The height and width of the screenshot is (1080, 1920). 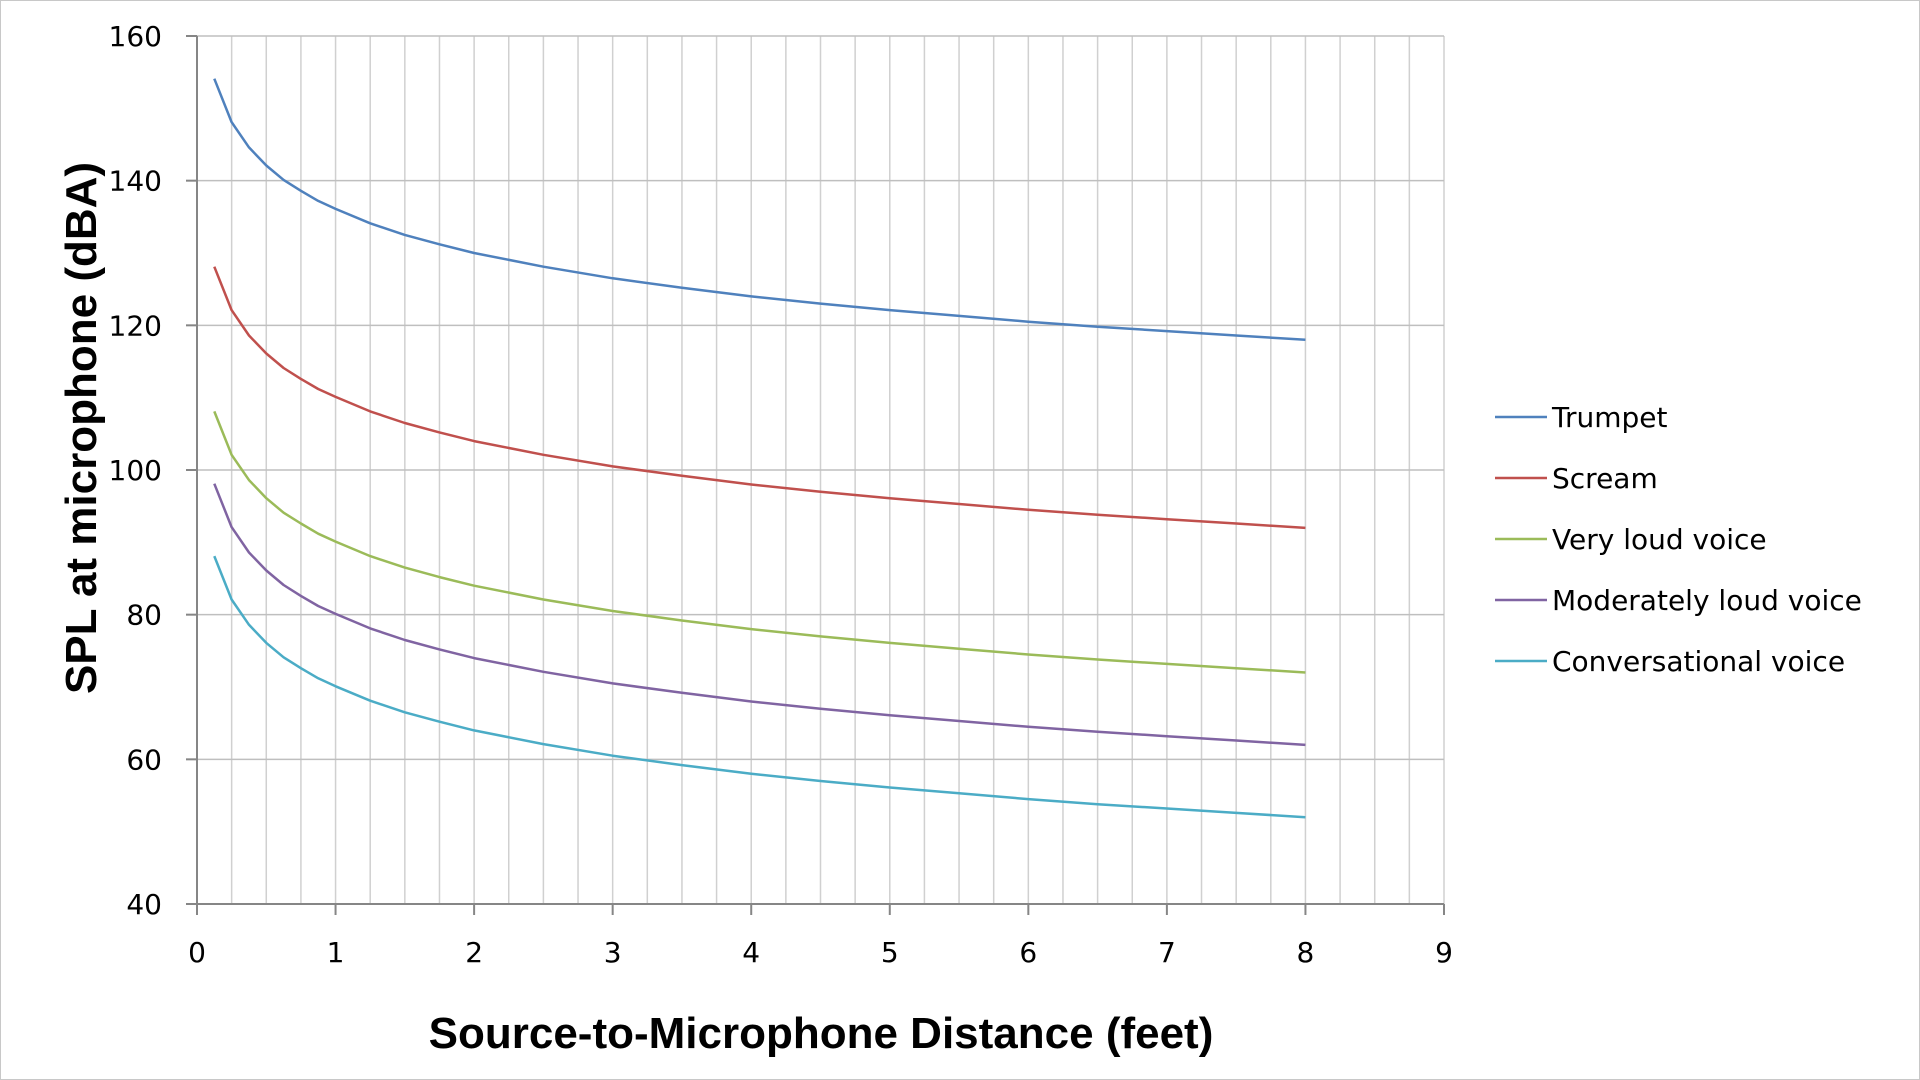 What do you see at coordinates (1444, 952) in the screenshot?
I see `x-tick-label: 9` at bounding box center [1444, 952].